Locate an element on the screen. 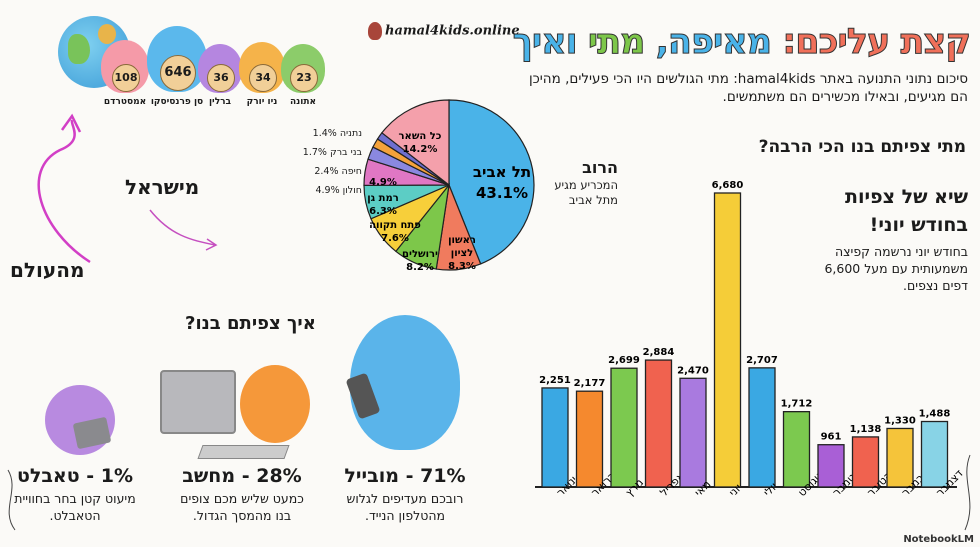 Image resolution: width=980 pixels, height=547 pixels. israel-label: מישראל is located at coordinates (162, 187).